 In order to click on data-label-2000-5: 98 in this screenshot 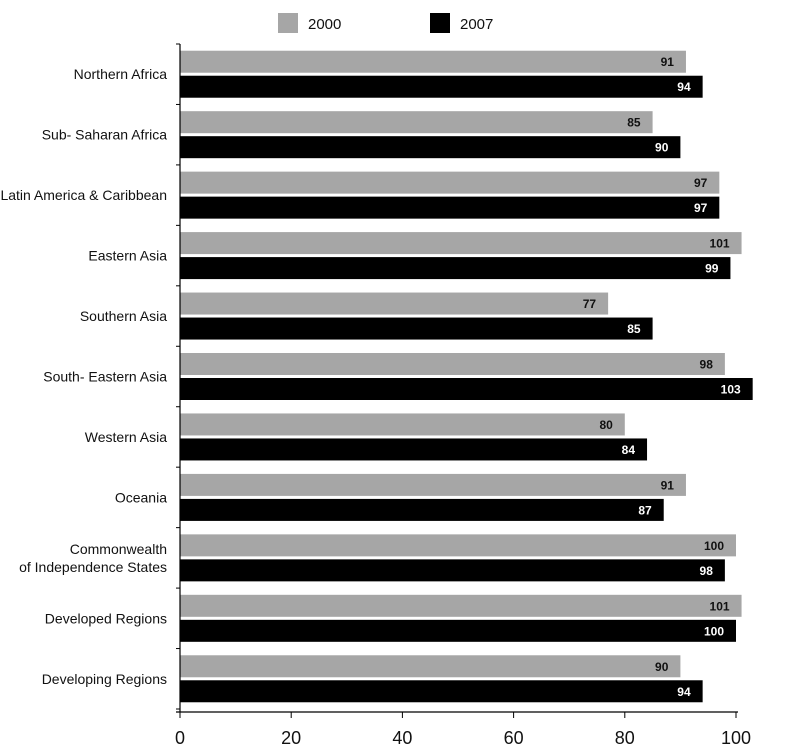, I will do `click(707, 365)`.